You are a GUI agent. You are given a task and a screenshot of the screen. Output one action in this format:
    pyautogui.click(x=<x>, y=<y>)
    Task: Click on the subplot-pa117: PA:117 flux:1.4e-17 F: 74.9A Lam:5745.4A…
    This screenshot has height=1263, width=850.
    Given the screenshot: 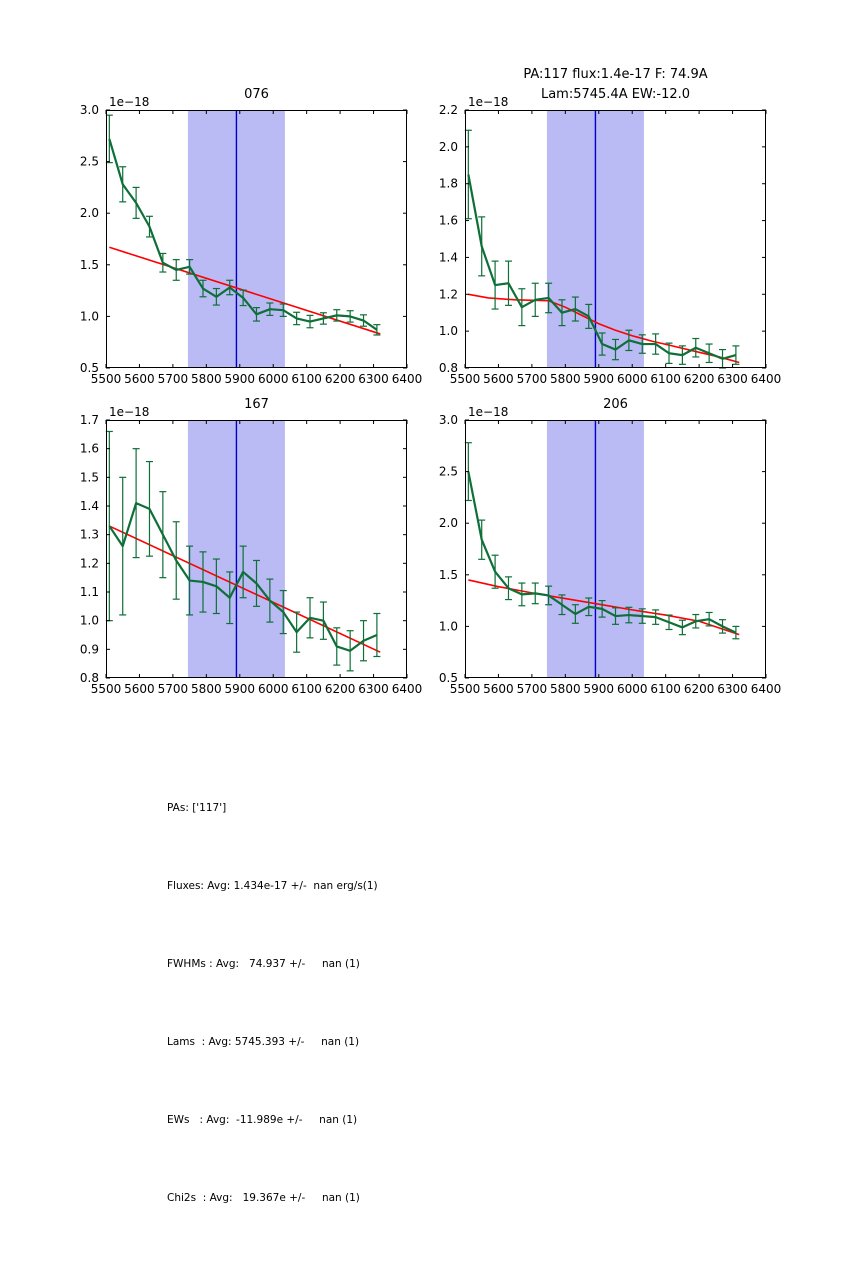 What is the action you would take?
    pyautogui.click(x=610, y=226)
    